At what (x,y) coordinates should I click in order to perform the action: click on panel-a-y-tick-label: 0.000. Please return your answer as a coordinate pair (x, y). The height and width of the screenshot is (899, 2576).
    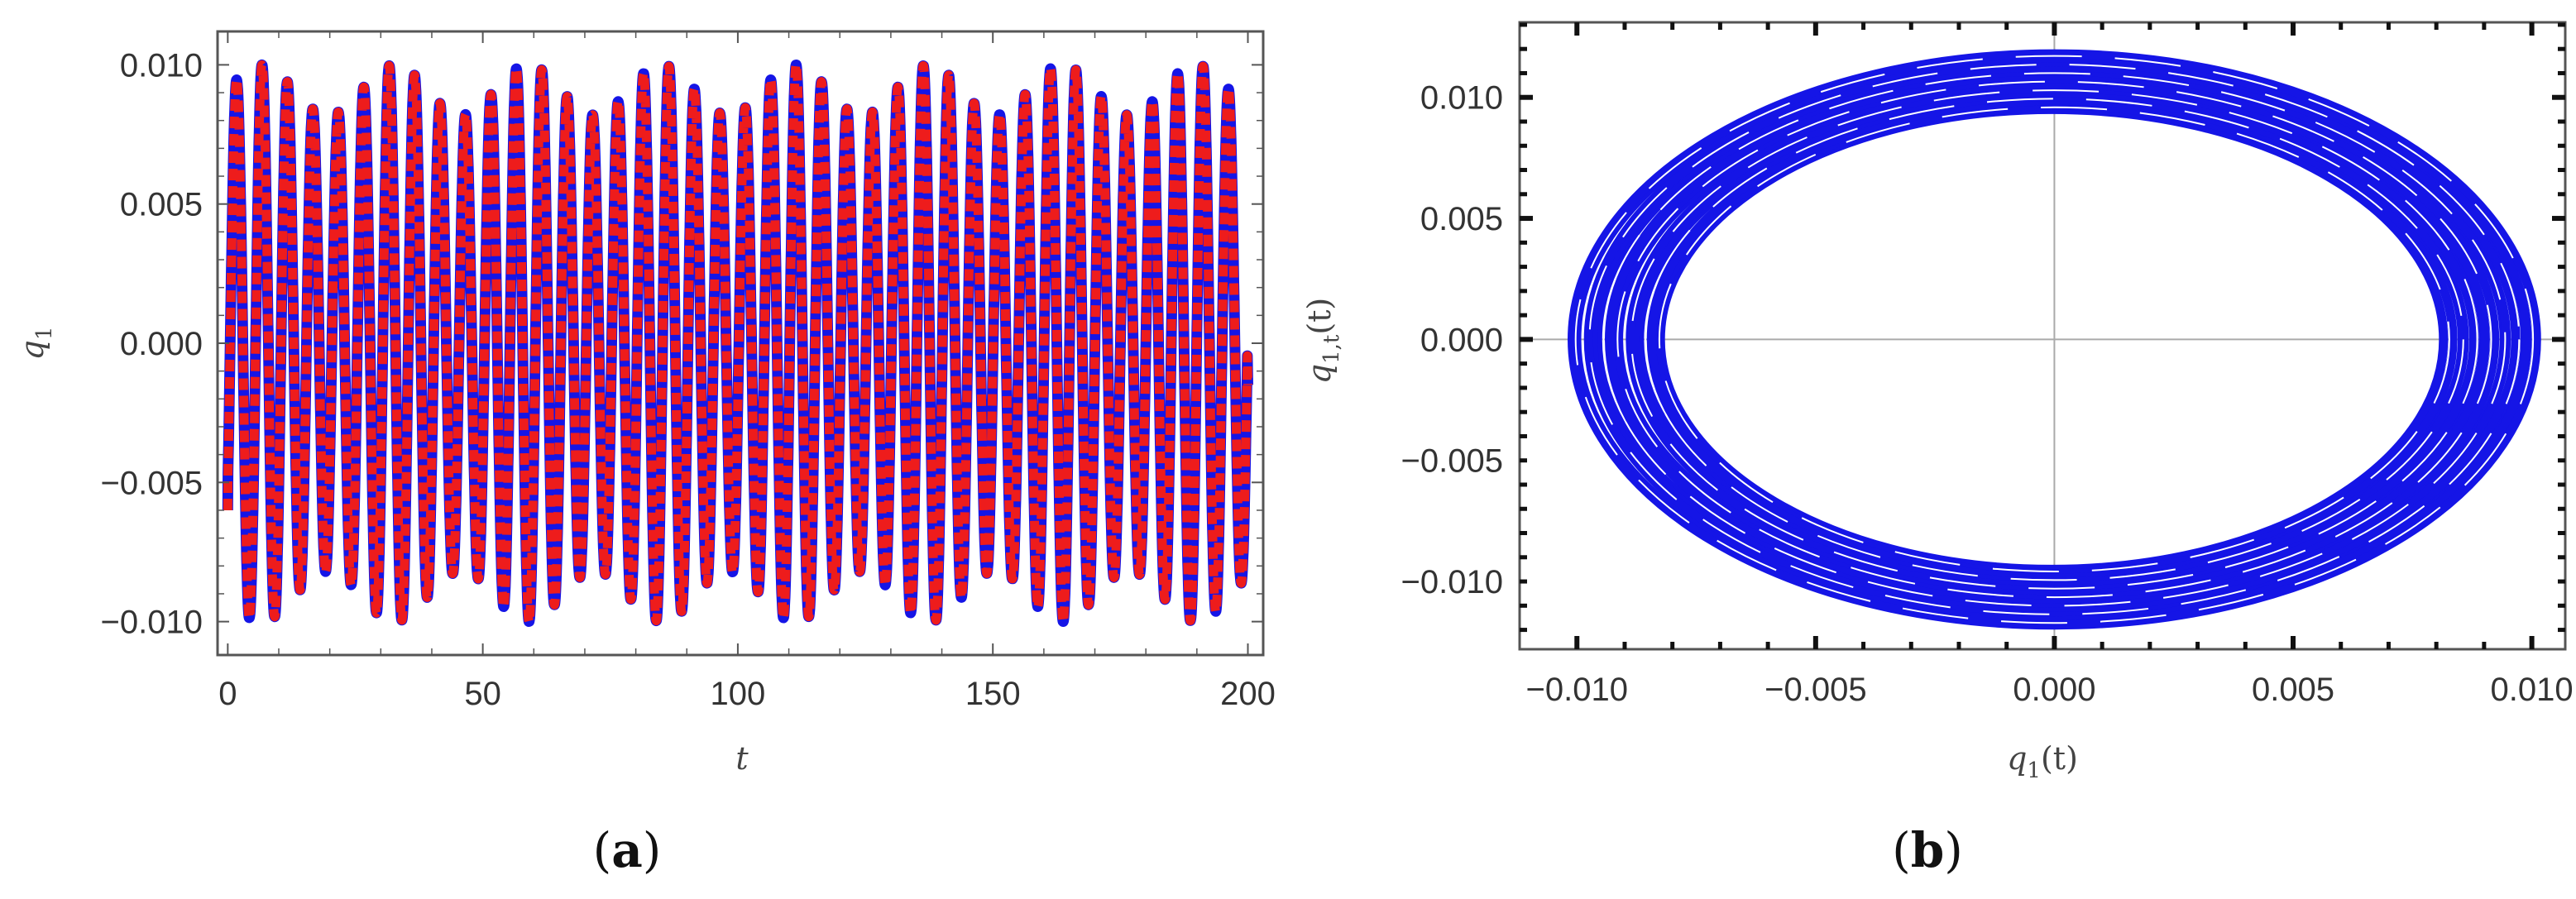
    Looking at the image, I should click on (162, 344).